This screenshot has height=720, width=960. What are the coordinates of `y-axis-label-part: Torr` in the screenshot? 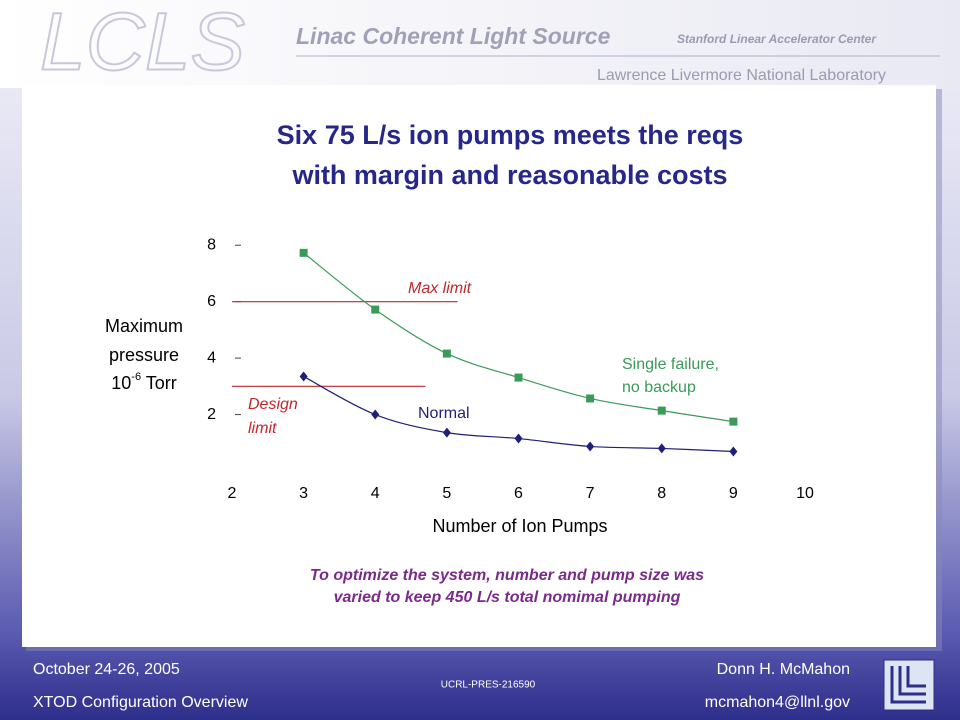 It's located at (159, 383).